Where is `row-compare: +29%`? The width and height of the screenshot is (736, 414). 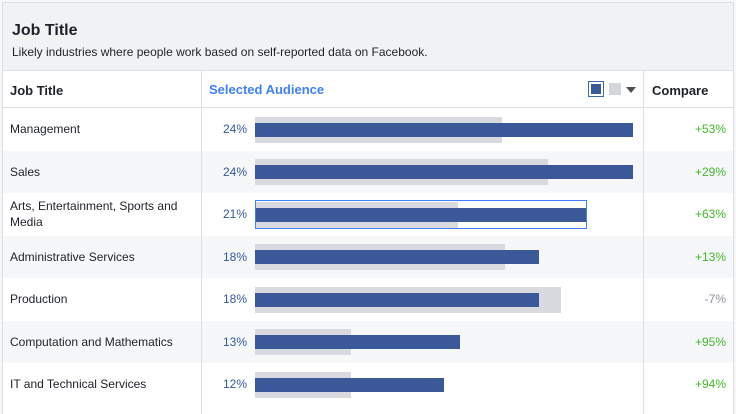 row-compare: +29% is located at coordinates (710, 171).